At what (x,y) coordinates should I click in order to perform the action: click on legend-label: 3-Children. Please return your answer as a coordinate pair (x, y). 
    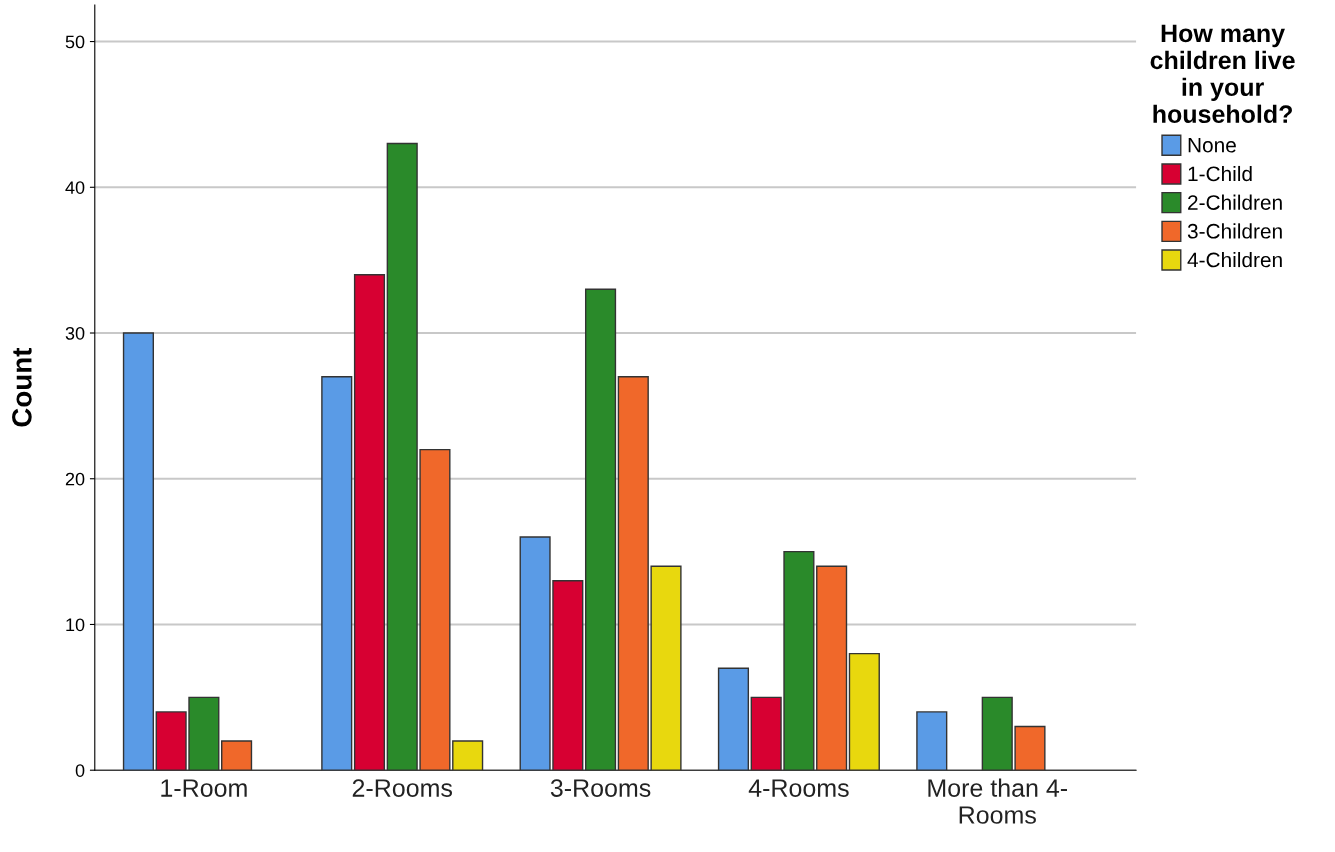
    Looking at the image, I should click on (1234, 231).